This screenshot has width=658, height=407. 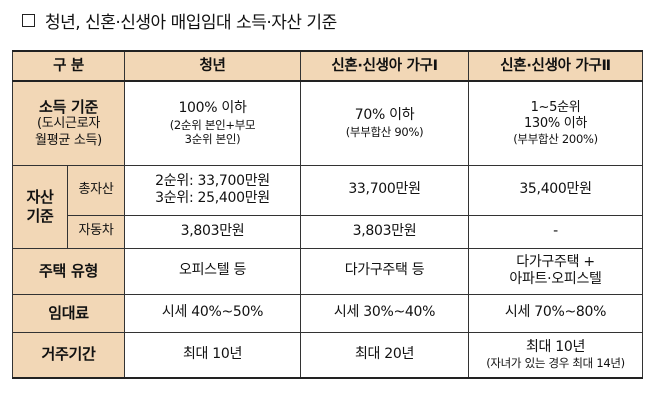 What do you see at coordinates (213, 271) in the screenshot?
I see `housing-youth: 오피스텔 등` at bounding box center [213, 271].